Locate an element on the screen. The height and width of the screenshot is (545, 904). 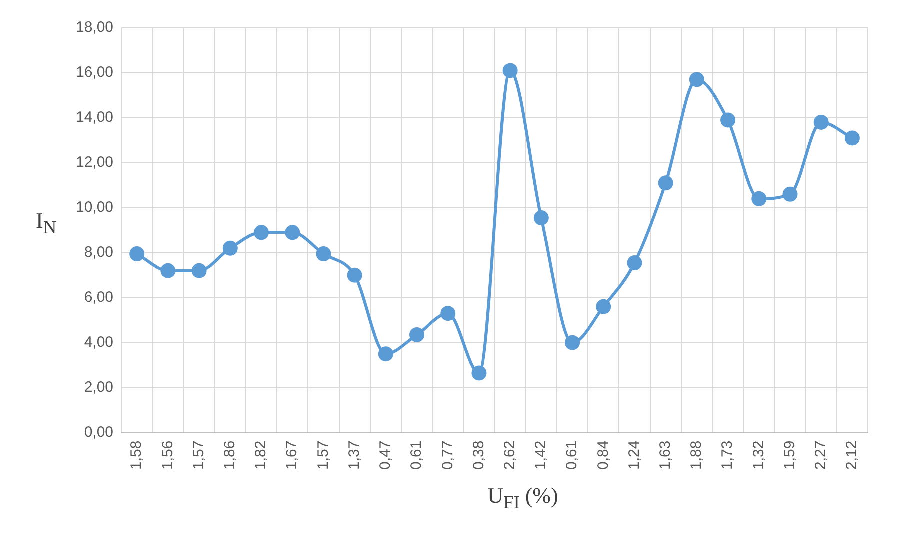
x-tick-label: 1,88 is located at coordinates (697, 455).